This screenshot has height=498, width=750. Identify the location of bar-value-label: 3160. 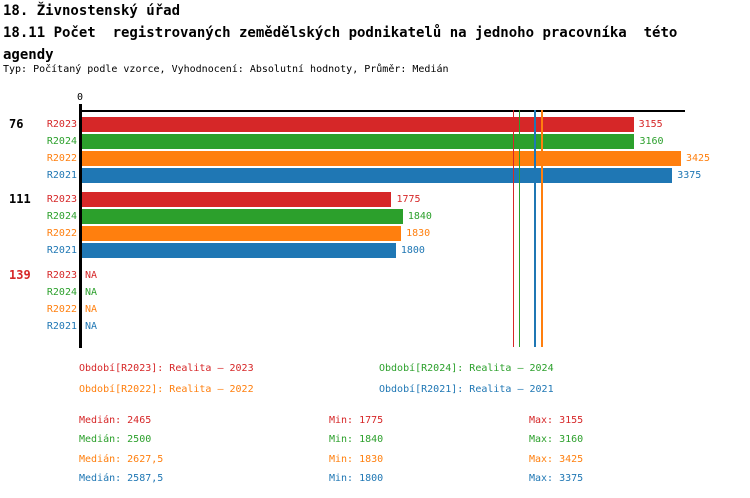
(651, 141).